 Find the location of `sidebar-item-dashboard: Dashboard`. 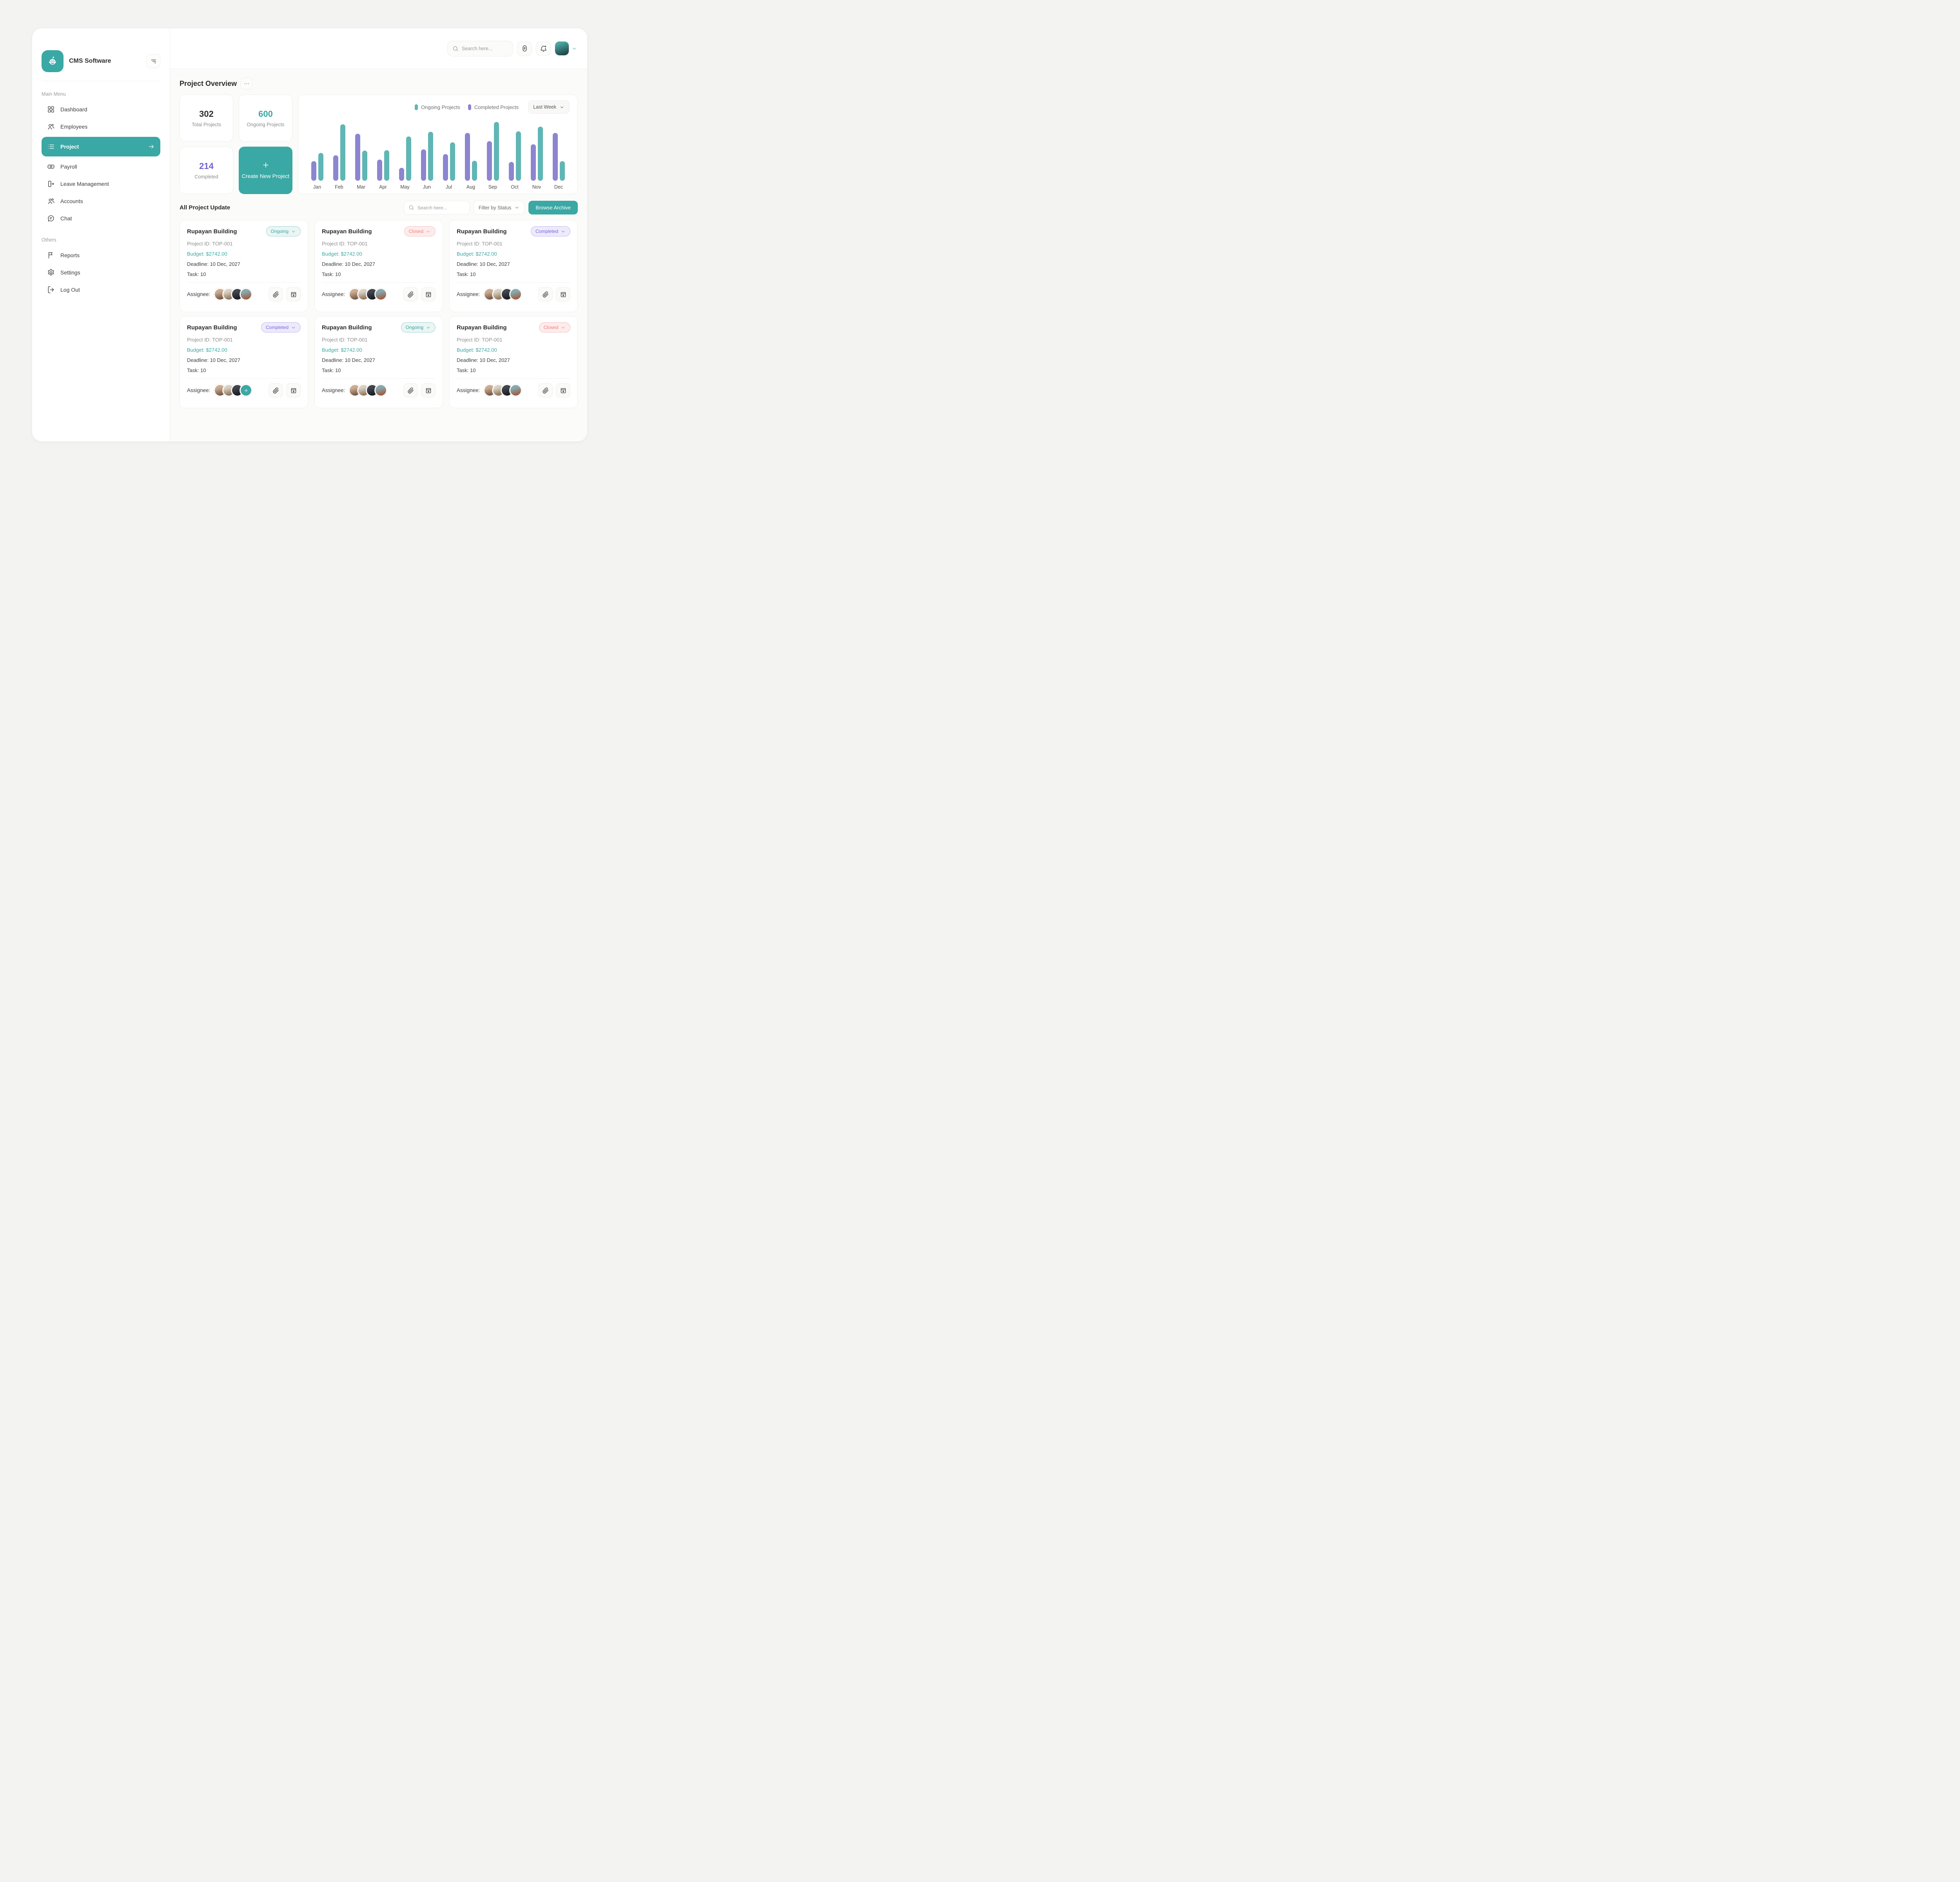

sidebar-item-dashboard: Dashboard is located at coordinates (101, 109).